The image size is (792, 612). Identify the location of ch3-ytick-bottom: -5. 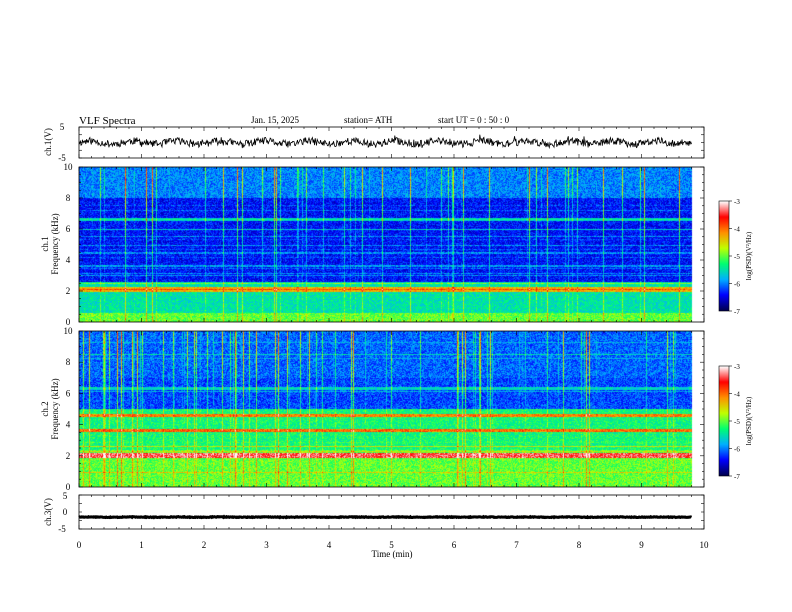
(62, 529).